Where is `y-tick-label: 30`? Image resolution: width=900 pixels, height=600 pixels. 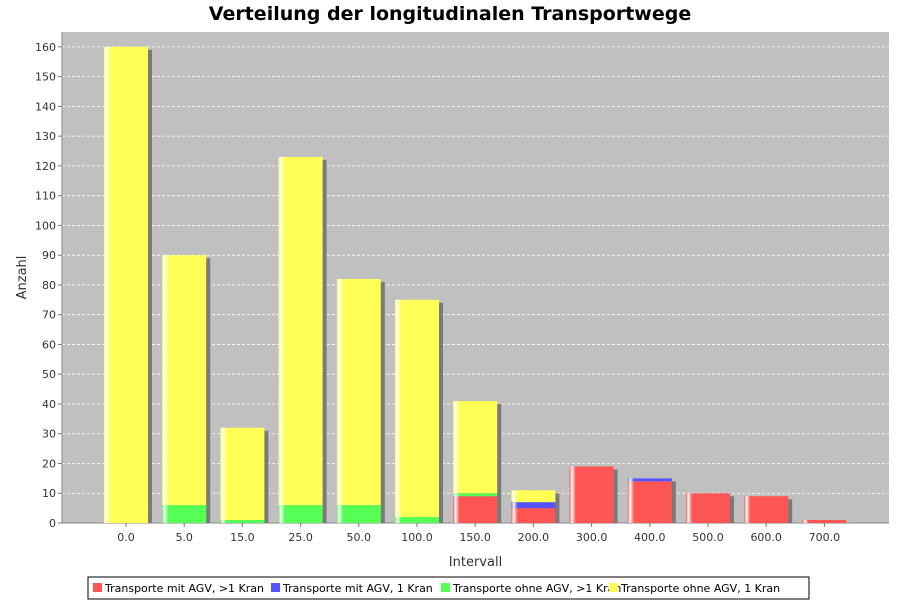 y-tick-label: 30 is located at coordinates (49, 434).